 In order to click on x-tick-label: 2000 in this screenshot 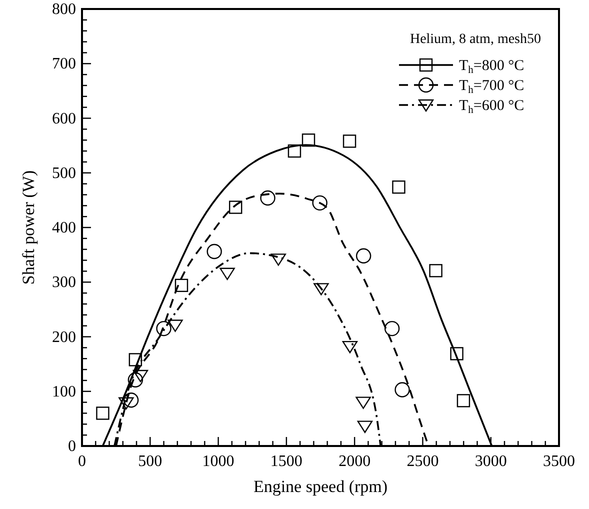, I will do `click(354, 461)`.